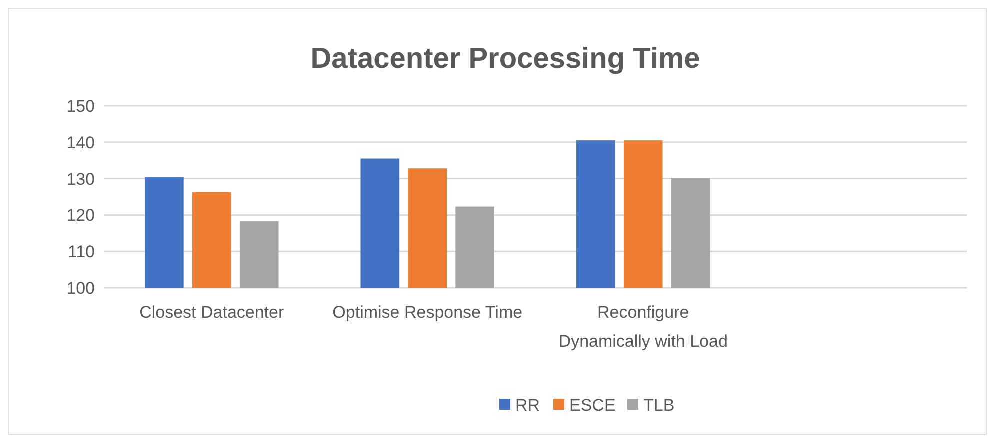 Image resolution: width=995 pixels, height=443 pixels. I want to click on y-tick-label: 110, so click(81, 252).